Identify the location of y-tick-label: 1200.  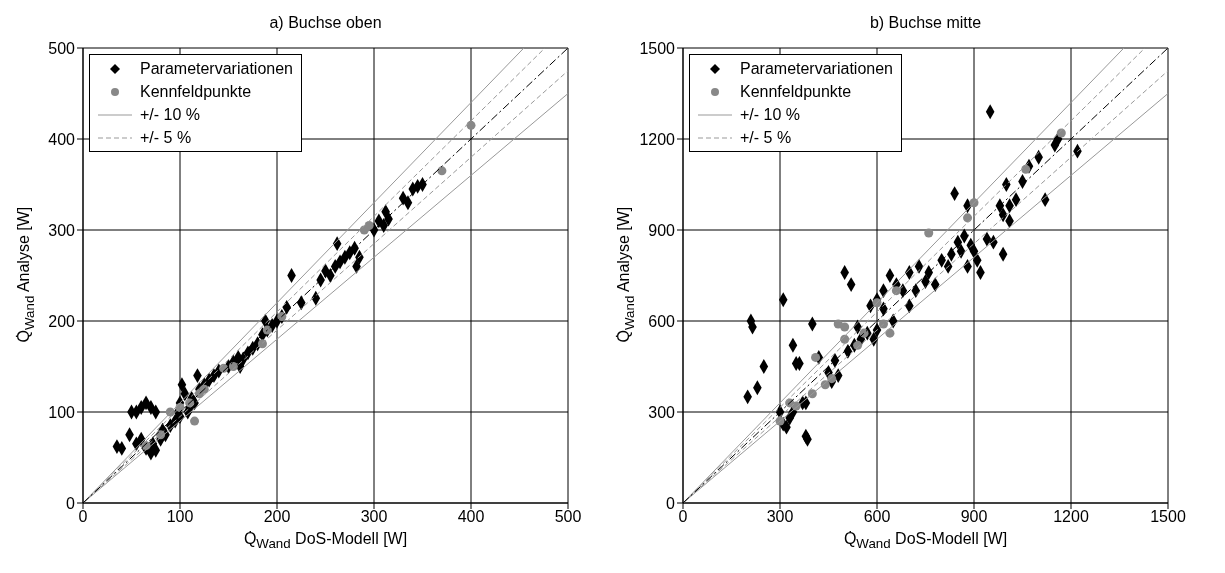
(657, 139).